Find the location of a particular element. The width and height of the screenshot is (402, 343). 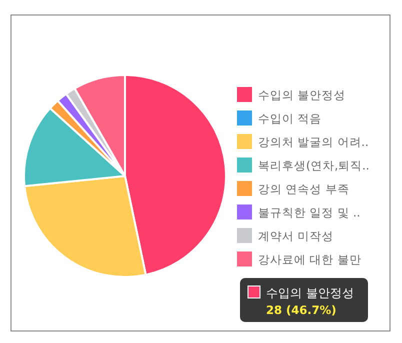

legend-label: 강의 연속성 부족 is located at coordinates (304, 189).